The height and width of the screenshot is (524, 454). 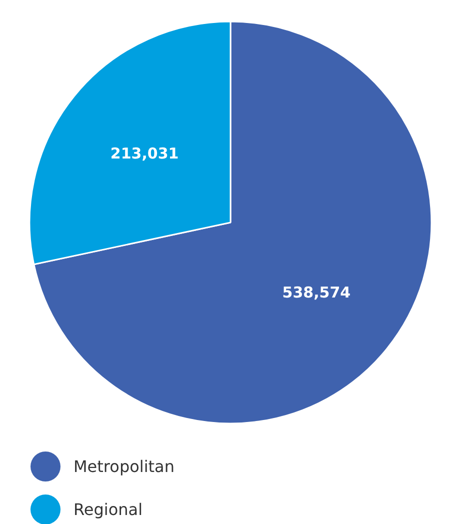 What do you see at coordinates (144, 153) in the screenshot?
I see `data-label: 213,031` at bounding box center [144, 153].